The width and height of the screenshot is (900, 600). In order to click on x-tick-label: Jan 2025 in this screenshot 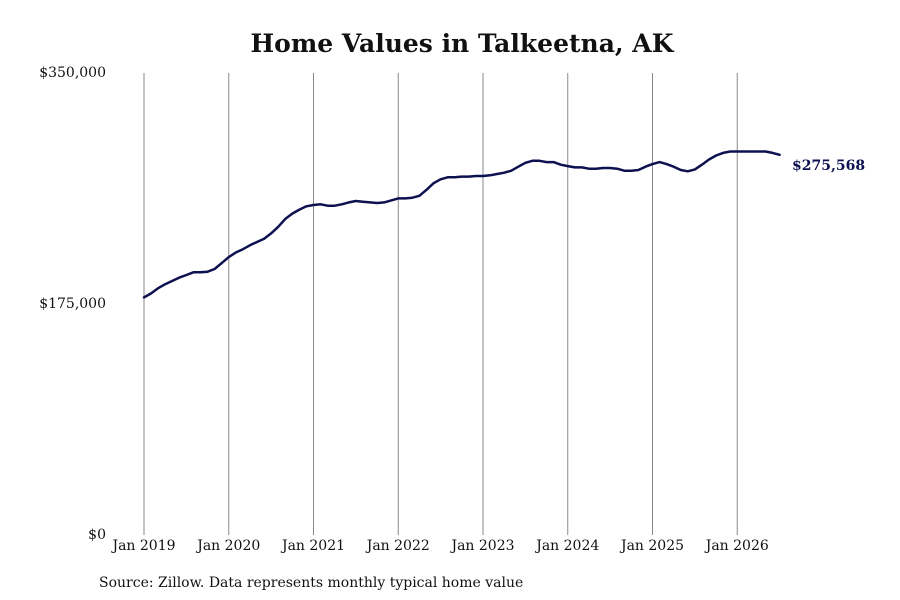, I will do `click(651, 546)`.